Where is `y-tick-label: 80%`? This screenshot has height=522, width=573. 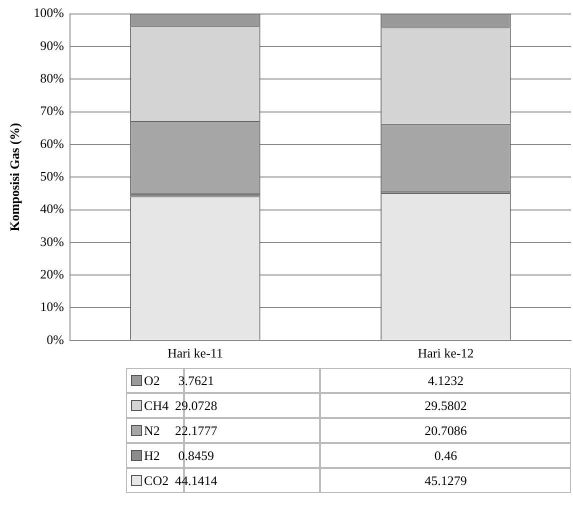 y-tick-label: 80% is located at coordinates (52, 78).